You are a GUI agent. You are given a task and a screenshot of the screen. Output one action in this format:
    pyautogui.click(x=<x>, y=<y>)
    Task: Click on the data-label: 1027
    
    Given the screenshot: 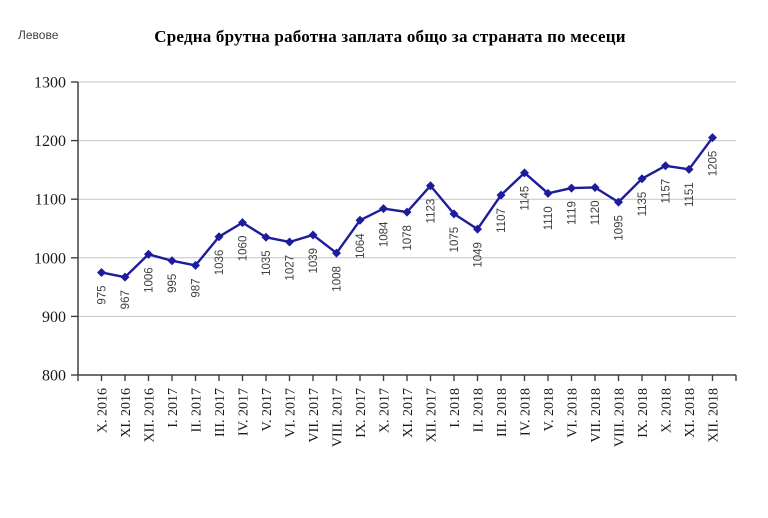 What is the action you would take?
    pyautogui.click(x=291, y=268)
    